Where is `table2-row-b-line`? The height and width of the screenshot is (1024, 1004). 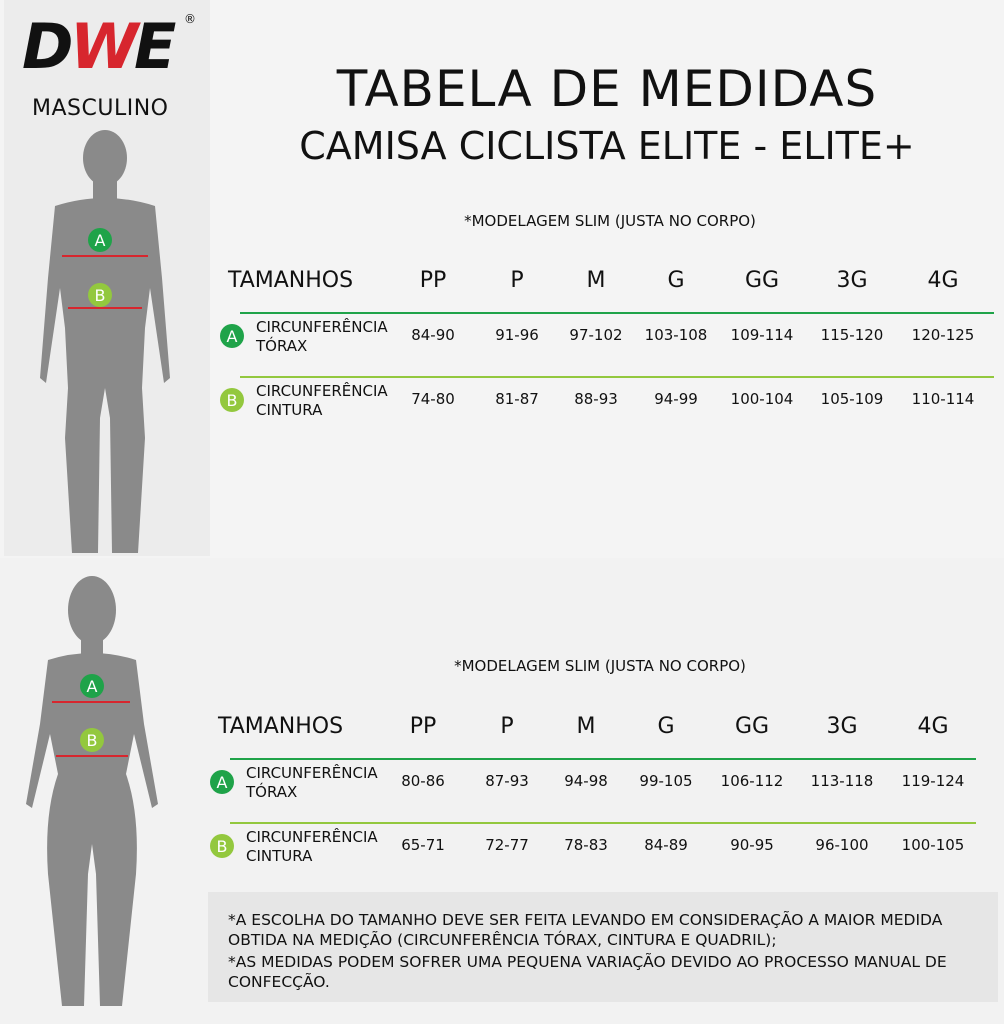
table2-row-b-line is located at coordinates (603, 823).